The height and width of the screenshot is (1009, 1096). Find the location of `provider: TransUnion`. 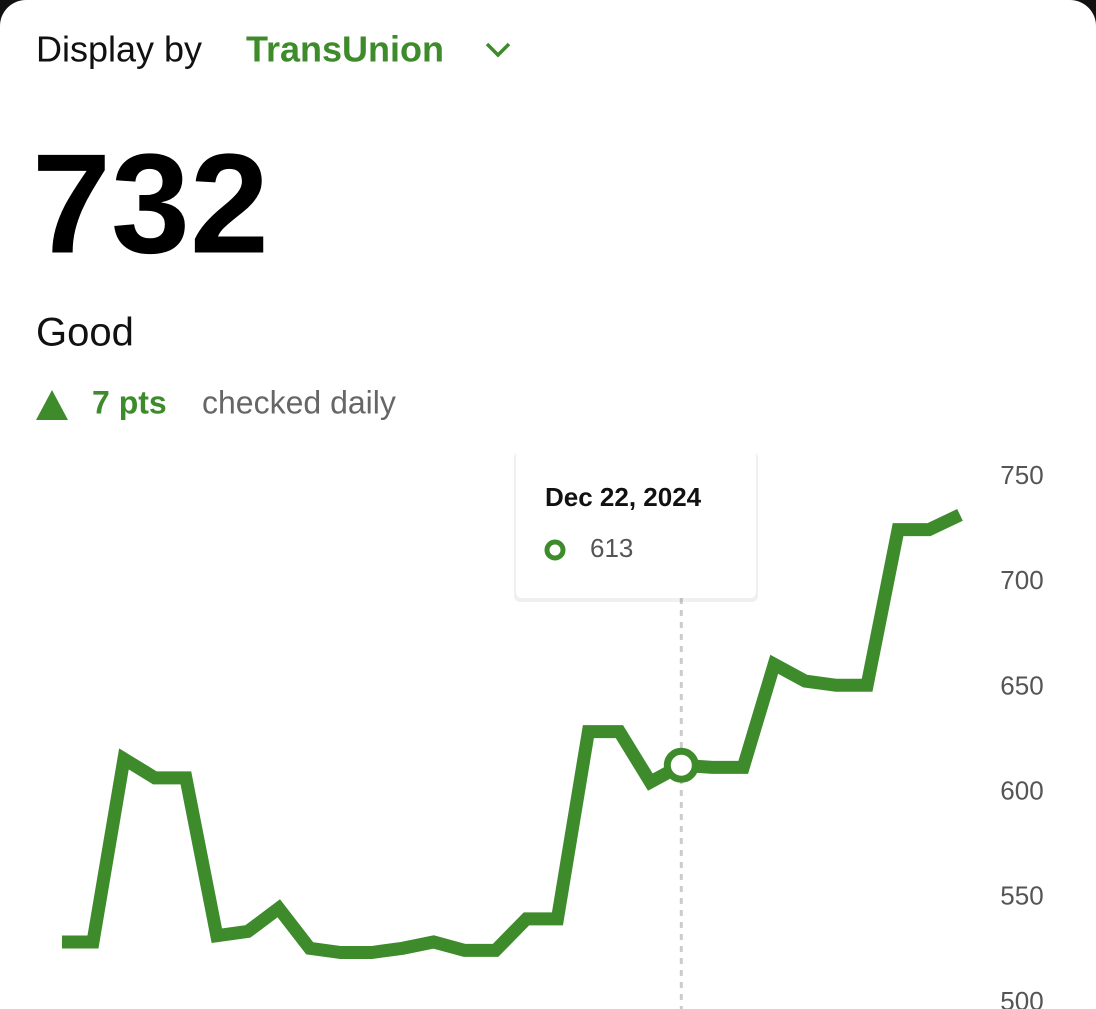

provider: TransUnion is located at coordinates (345, 49).